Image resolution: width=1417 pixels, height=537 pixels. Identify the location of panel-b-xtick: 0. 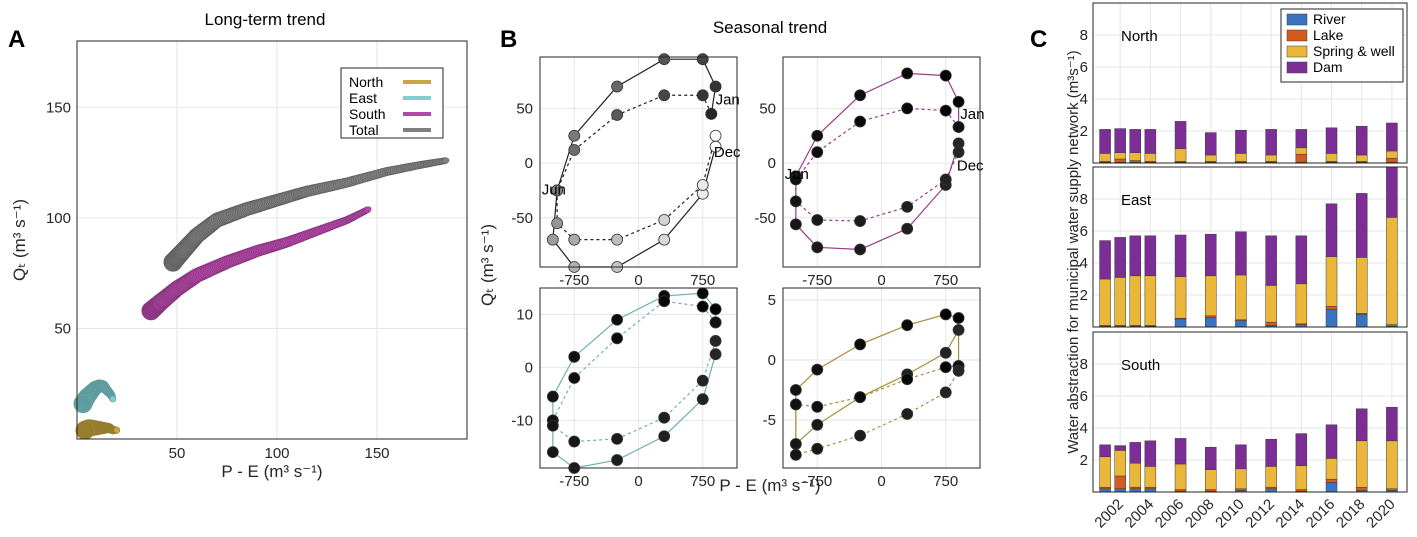
(638, 280).